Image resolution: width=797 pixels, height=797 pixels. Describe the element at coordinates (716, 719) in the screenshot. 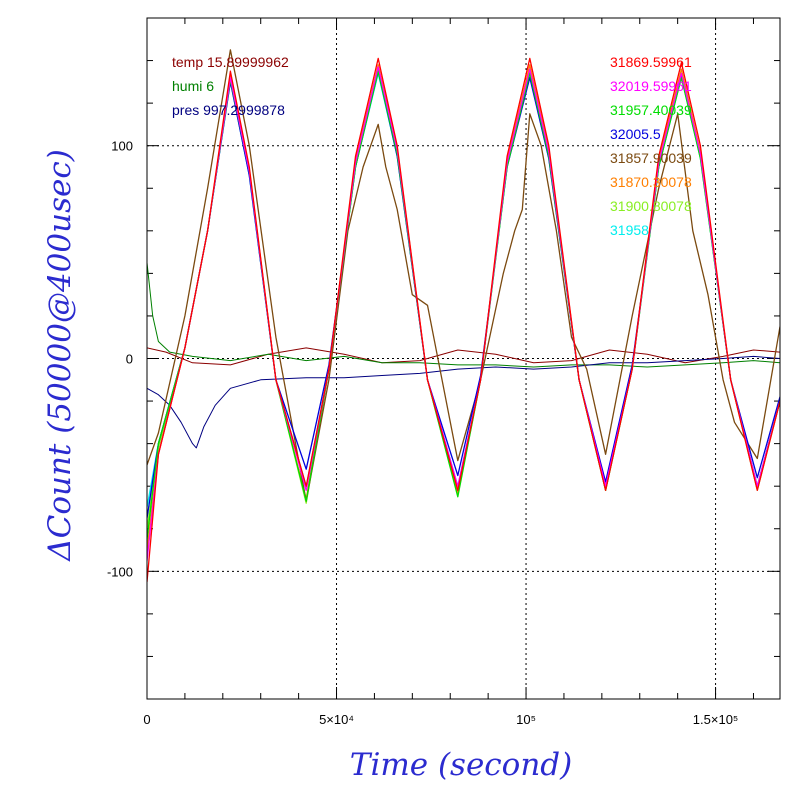

I see `x-tick-label: 1.5×10⁵` at that location.